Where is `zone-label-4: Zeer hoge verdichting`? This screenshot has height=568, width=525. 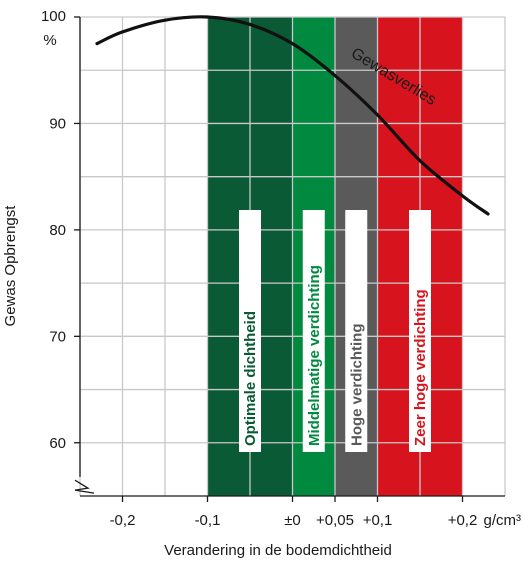 zone-label-4: Zeer hoge verdichting is located at coordinates (420, 367).